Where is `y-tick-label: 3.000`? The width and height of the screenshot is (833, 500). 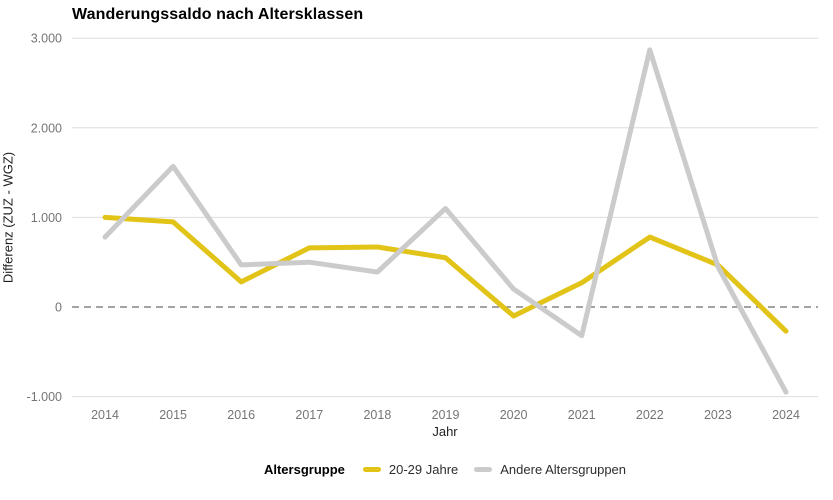 y-tick-label: 3.000 is located at coordinates (46, 39).